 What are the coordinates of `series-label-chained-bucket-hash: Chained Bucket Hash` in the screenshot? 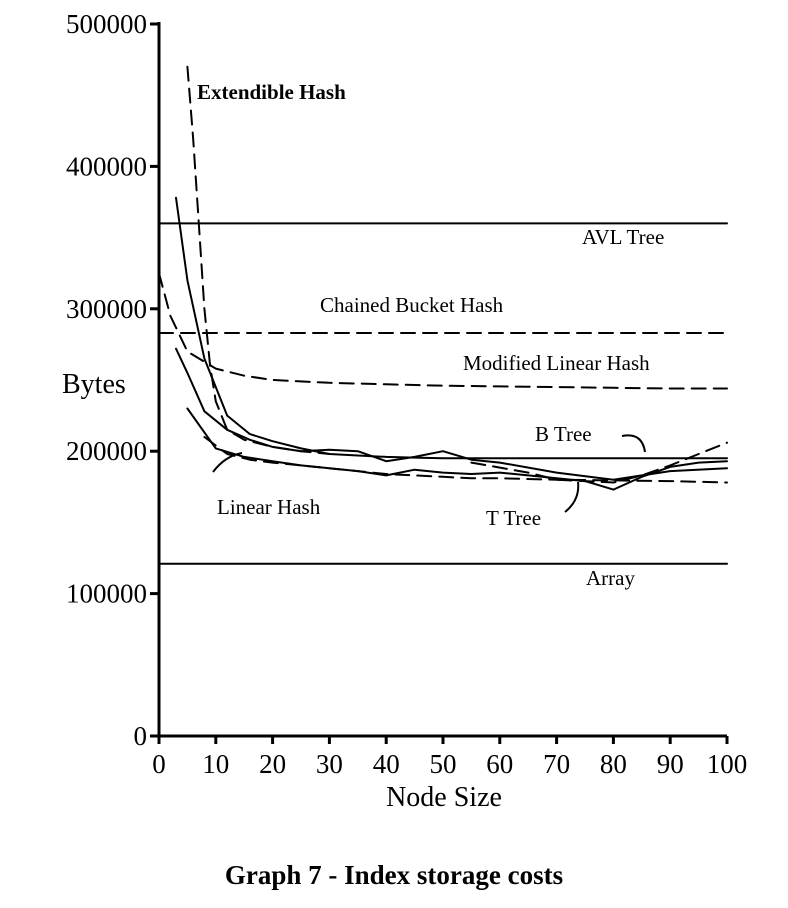 It's located at (412, 305).